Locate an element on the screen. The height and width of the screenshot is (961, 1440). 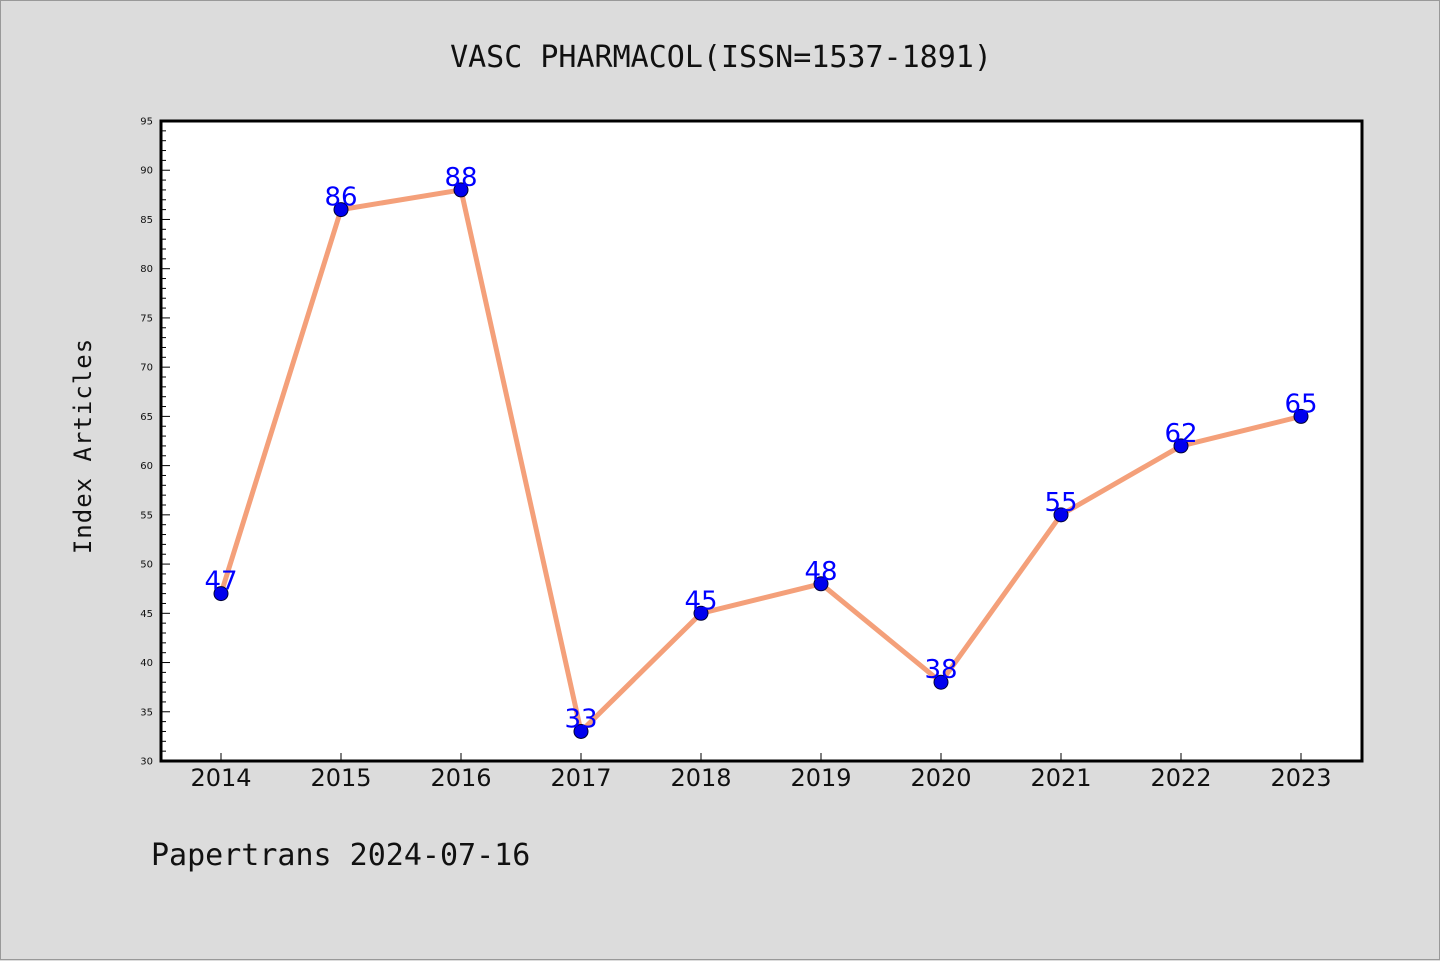
x-tick-label: 2017 is located at coordinates (580, 778).